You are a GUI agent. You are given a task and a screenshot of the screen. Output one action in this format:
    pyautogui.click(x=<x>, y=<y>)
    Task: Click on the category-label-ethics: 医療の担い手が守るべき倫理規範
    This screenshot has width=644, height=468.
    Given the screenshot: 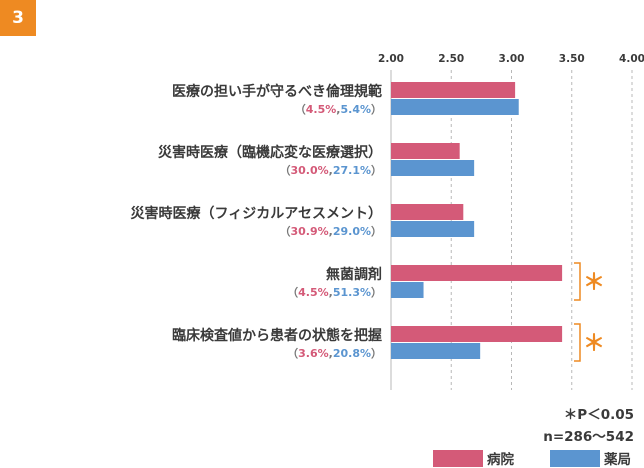 What is the action you would take?
    pyautogui.click(x=277, y=92)
    